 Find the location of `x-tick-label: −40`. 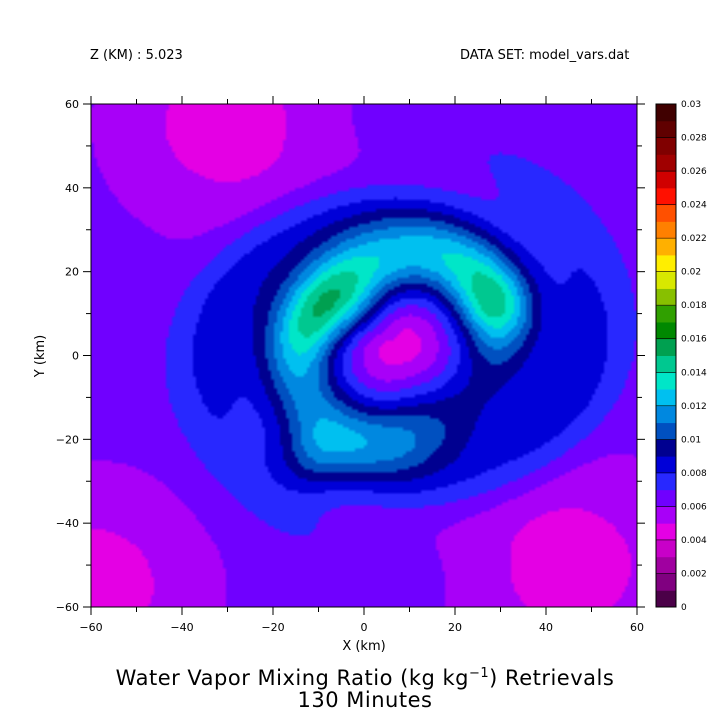

x-tick-label: −40 is located at coordinates (181, 627).